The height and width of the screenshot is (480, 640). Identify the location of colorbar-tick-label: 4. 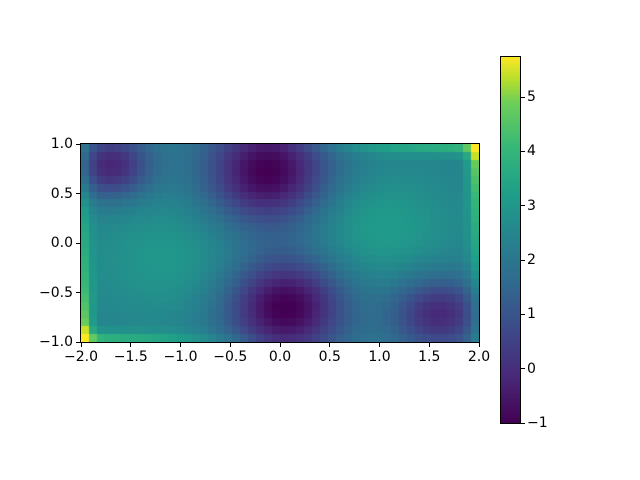
(531, 151).